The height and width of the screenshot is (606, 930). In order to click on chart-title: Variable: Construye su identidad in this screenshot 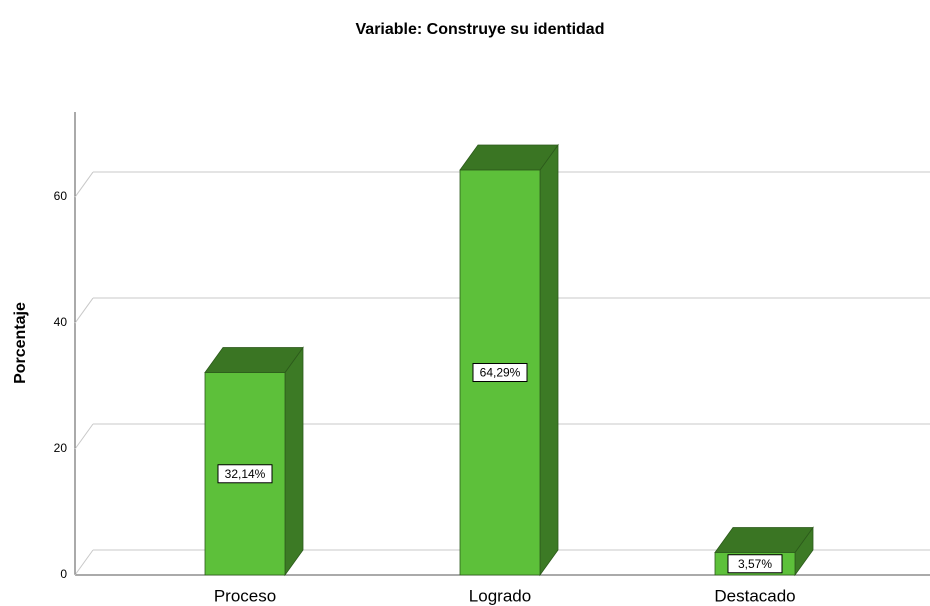, I will do `click(480, 29)`.